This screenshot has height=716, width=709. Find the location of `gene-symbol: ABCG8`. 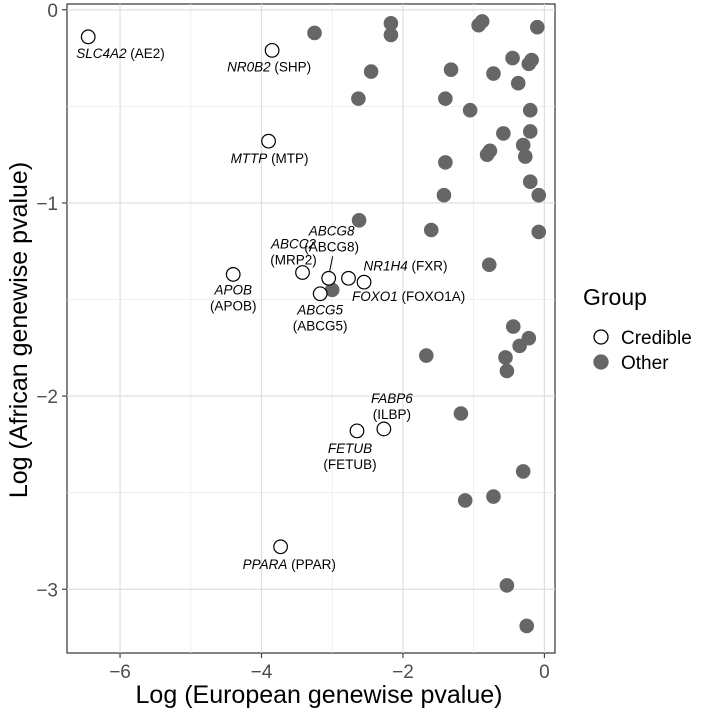

gene-symbol: ABCG8 is located at coordinates (331, 230).